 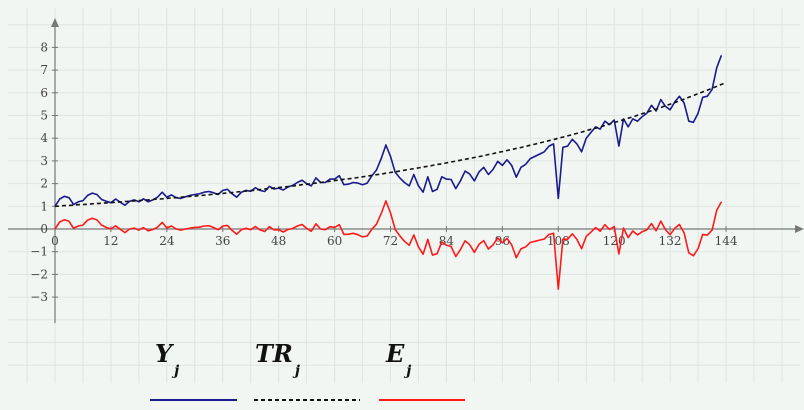 What do you see at coordinates (44, 116) in the screenshot?
I see `y-tick-label: 5` at bounding box center [44, 116].